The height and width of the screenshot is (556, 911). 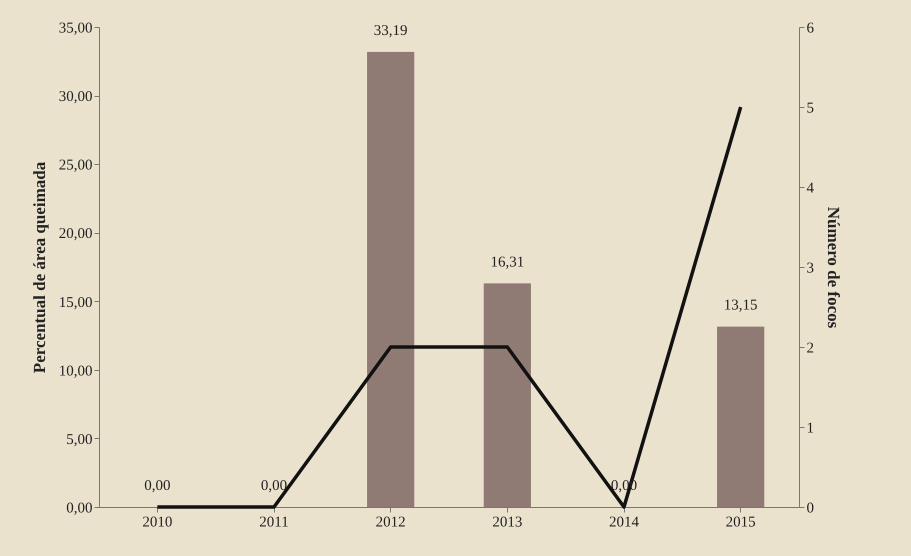 What do you see at coordinates (75, 371) in the screenshot?
I see `y-tick-label: 10,00` at bounding box center [75, 371].